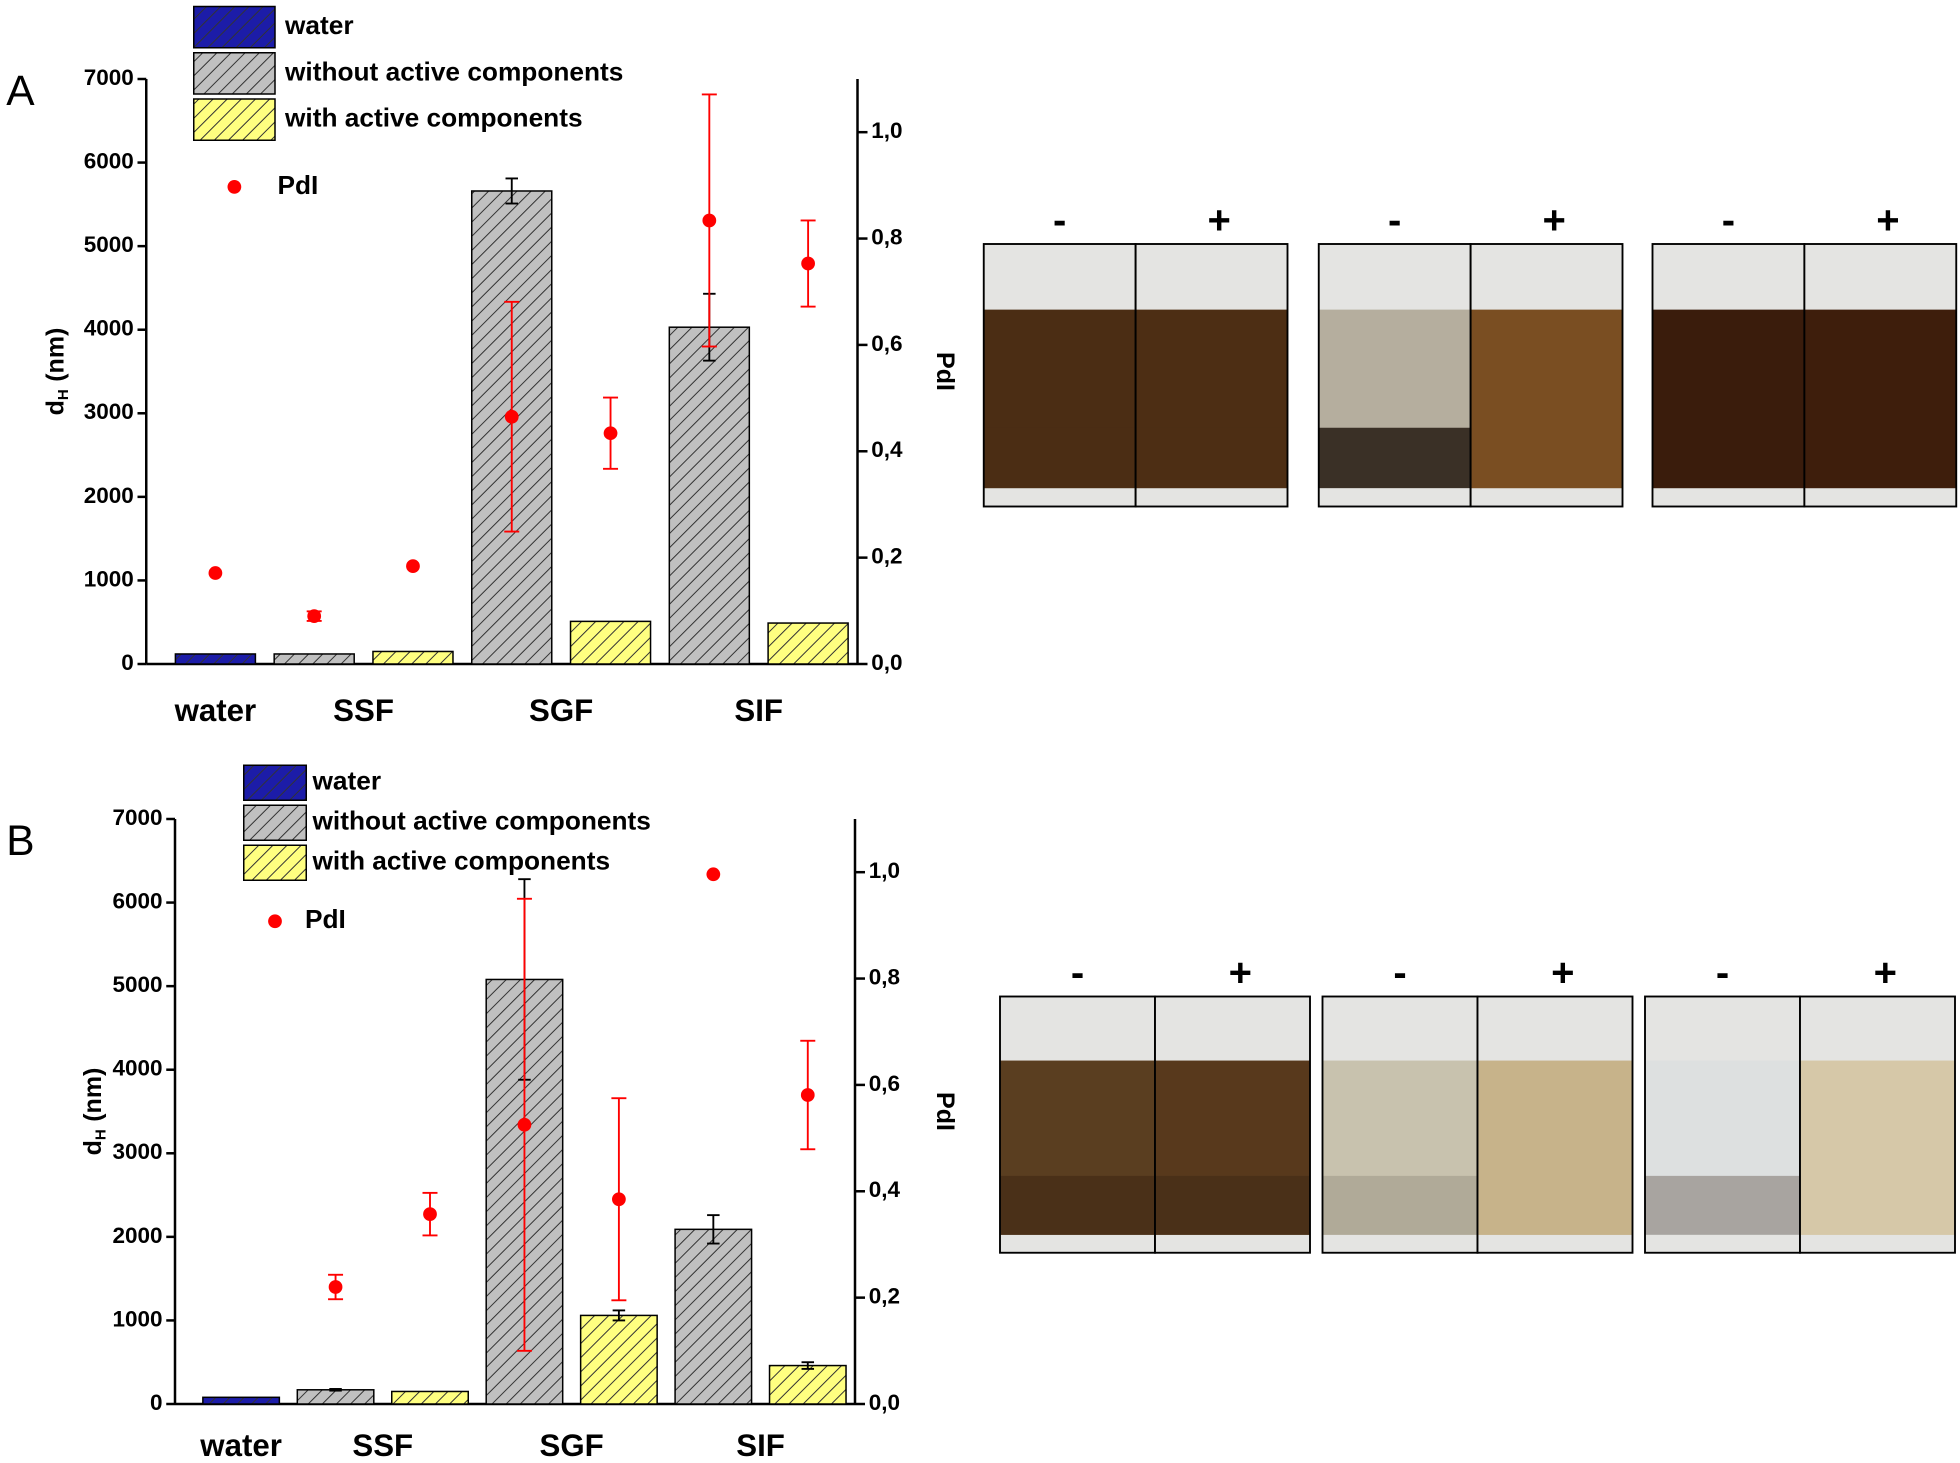  What do you see at coordinates (234, 187) in the screenshot?
I see `legend-marker` at bounding box center [234, 187].